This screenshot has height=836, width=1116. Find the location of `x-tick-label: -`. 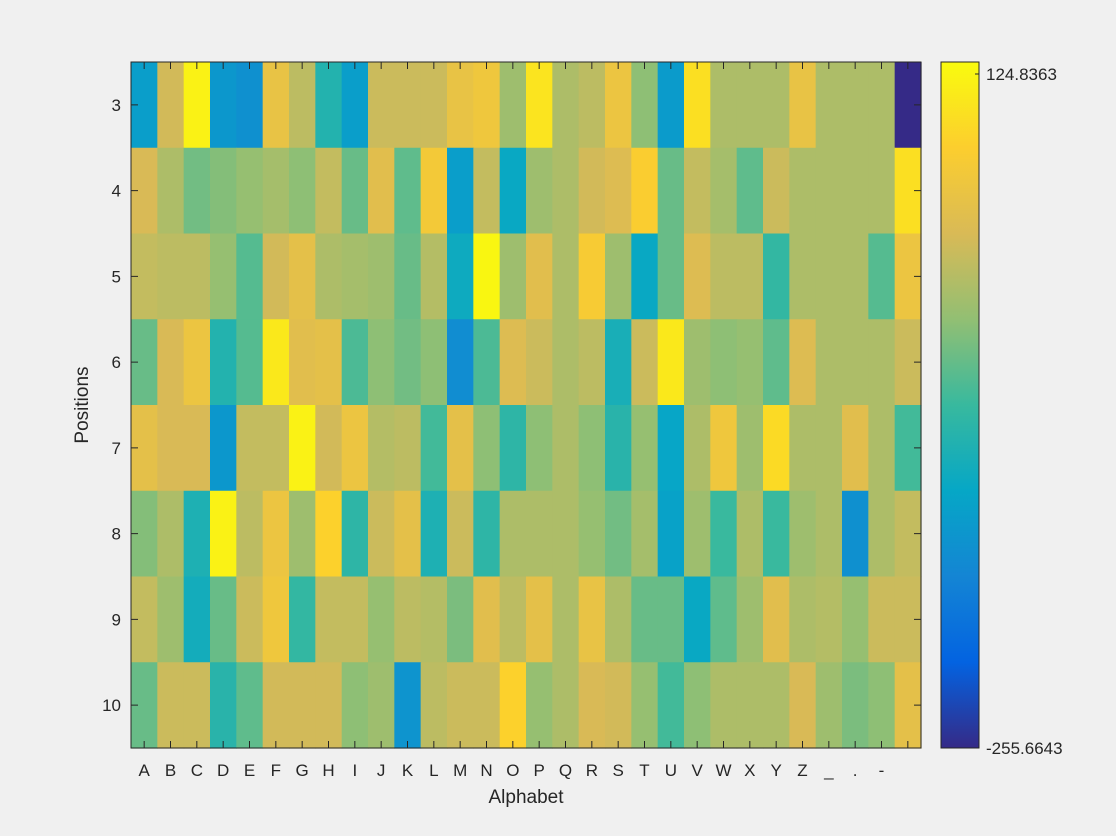

x-tick-label: - is located at coordinates (882, 770).